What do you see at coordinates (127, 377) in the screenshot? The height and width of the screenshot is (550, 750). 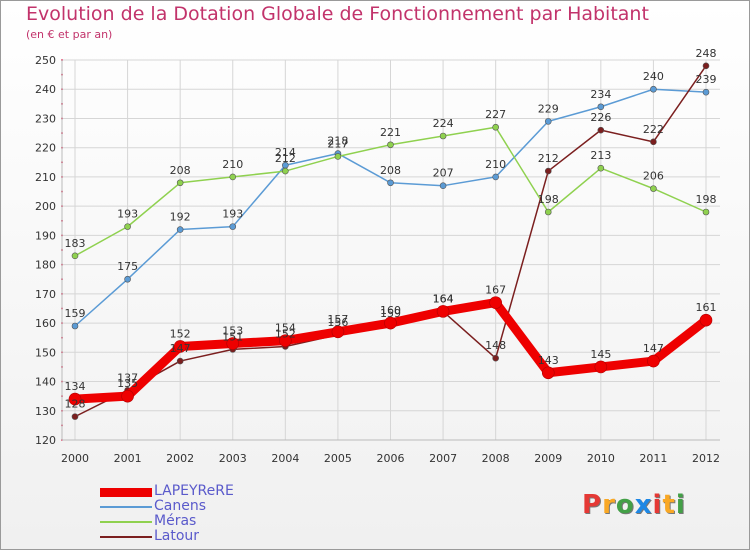 I see `data-label: 137` at bounding box center [127, 377].